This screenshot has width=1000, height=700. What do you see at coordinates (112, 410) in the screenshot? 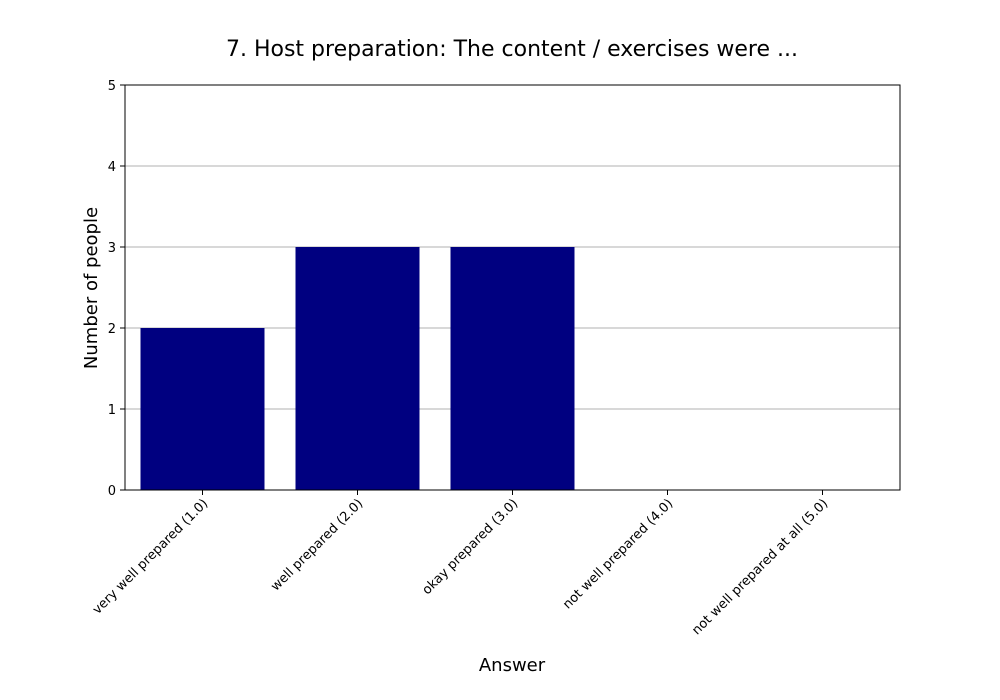
I see `y-tick-label: 1` at bounding box center [112, 410].